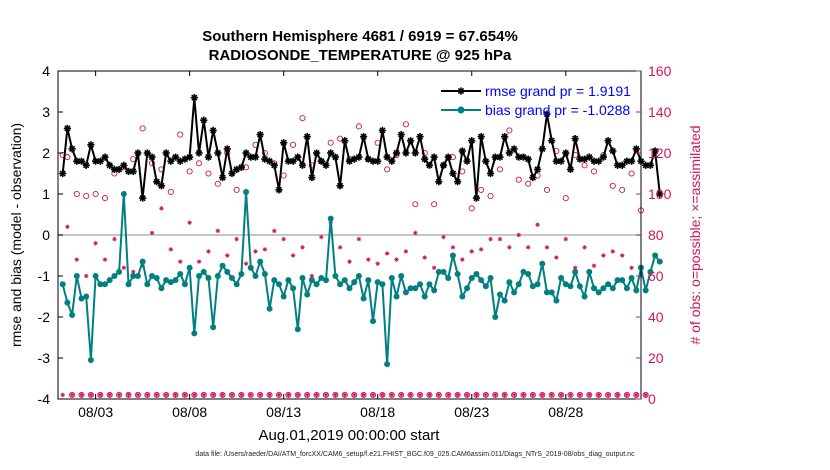 The width and height of the screenshot is (830, 470). I want to click on y-tick-label: -1, so click(44, 276).